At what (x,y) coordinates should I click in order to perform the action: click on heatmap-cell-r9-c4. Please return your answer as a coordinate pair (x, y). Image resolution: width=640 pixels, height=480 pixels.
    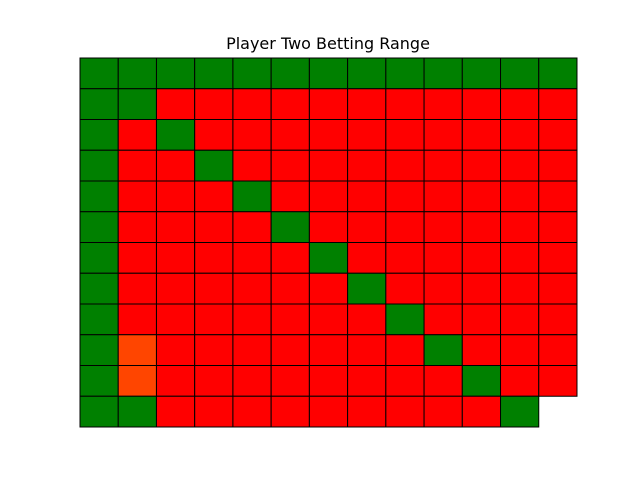
    Looking at the image, I should click on (252, 350).